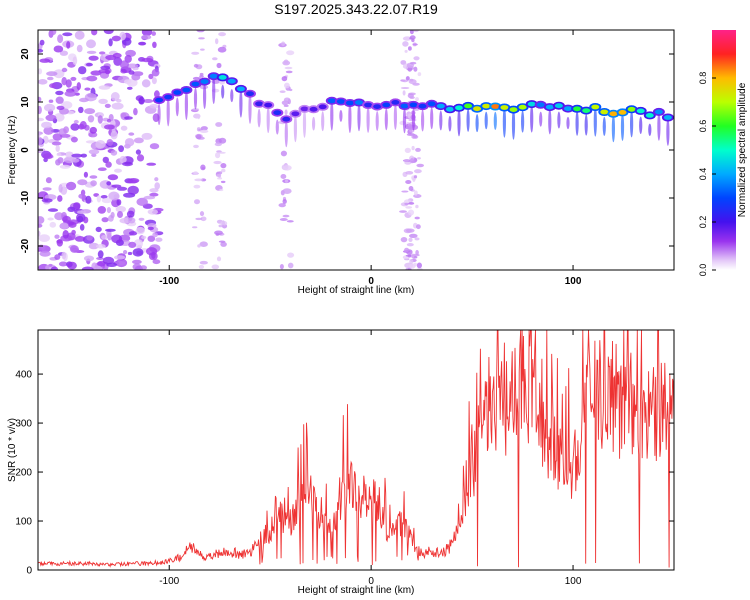  I want to click on y-tick-label: 0, so click(29, 571).